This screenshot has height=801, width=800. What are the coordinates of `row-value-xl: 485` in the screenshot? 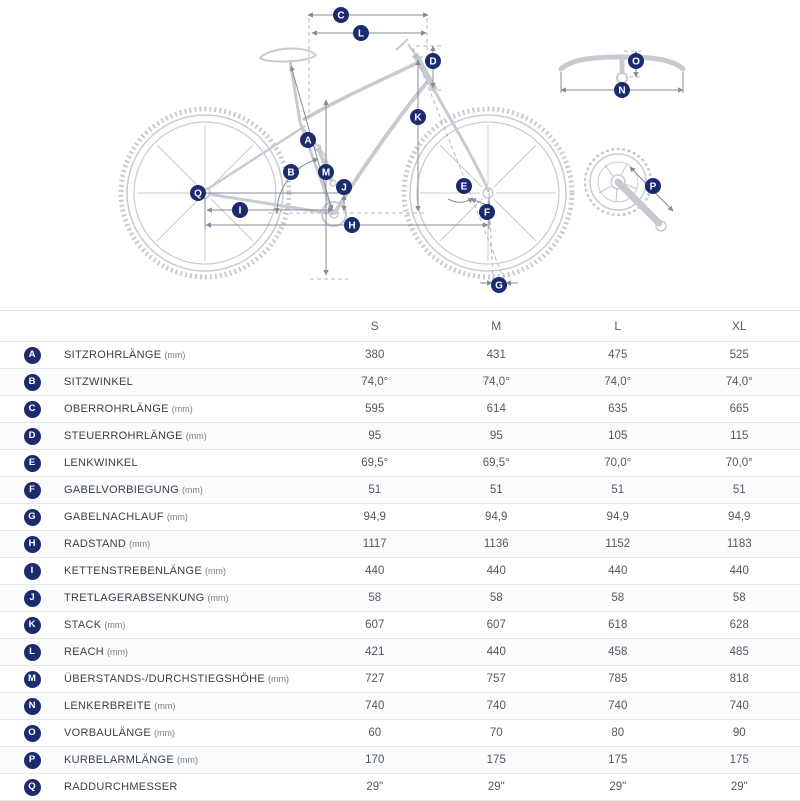 It's located at (739, 652).